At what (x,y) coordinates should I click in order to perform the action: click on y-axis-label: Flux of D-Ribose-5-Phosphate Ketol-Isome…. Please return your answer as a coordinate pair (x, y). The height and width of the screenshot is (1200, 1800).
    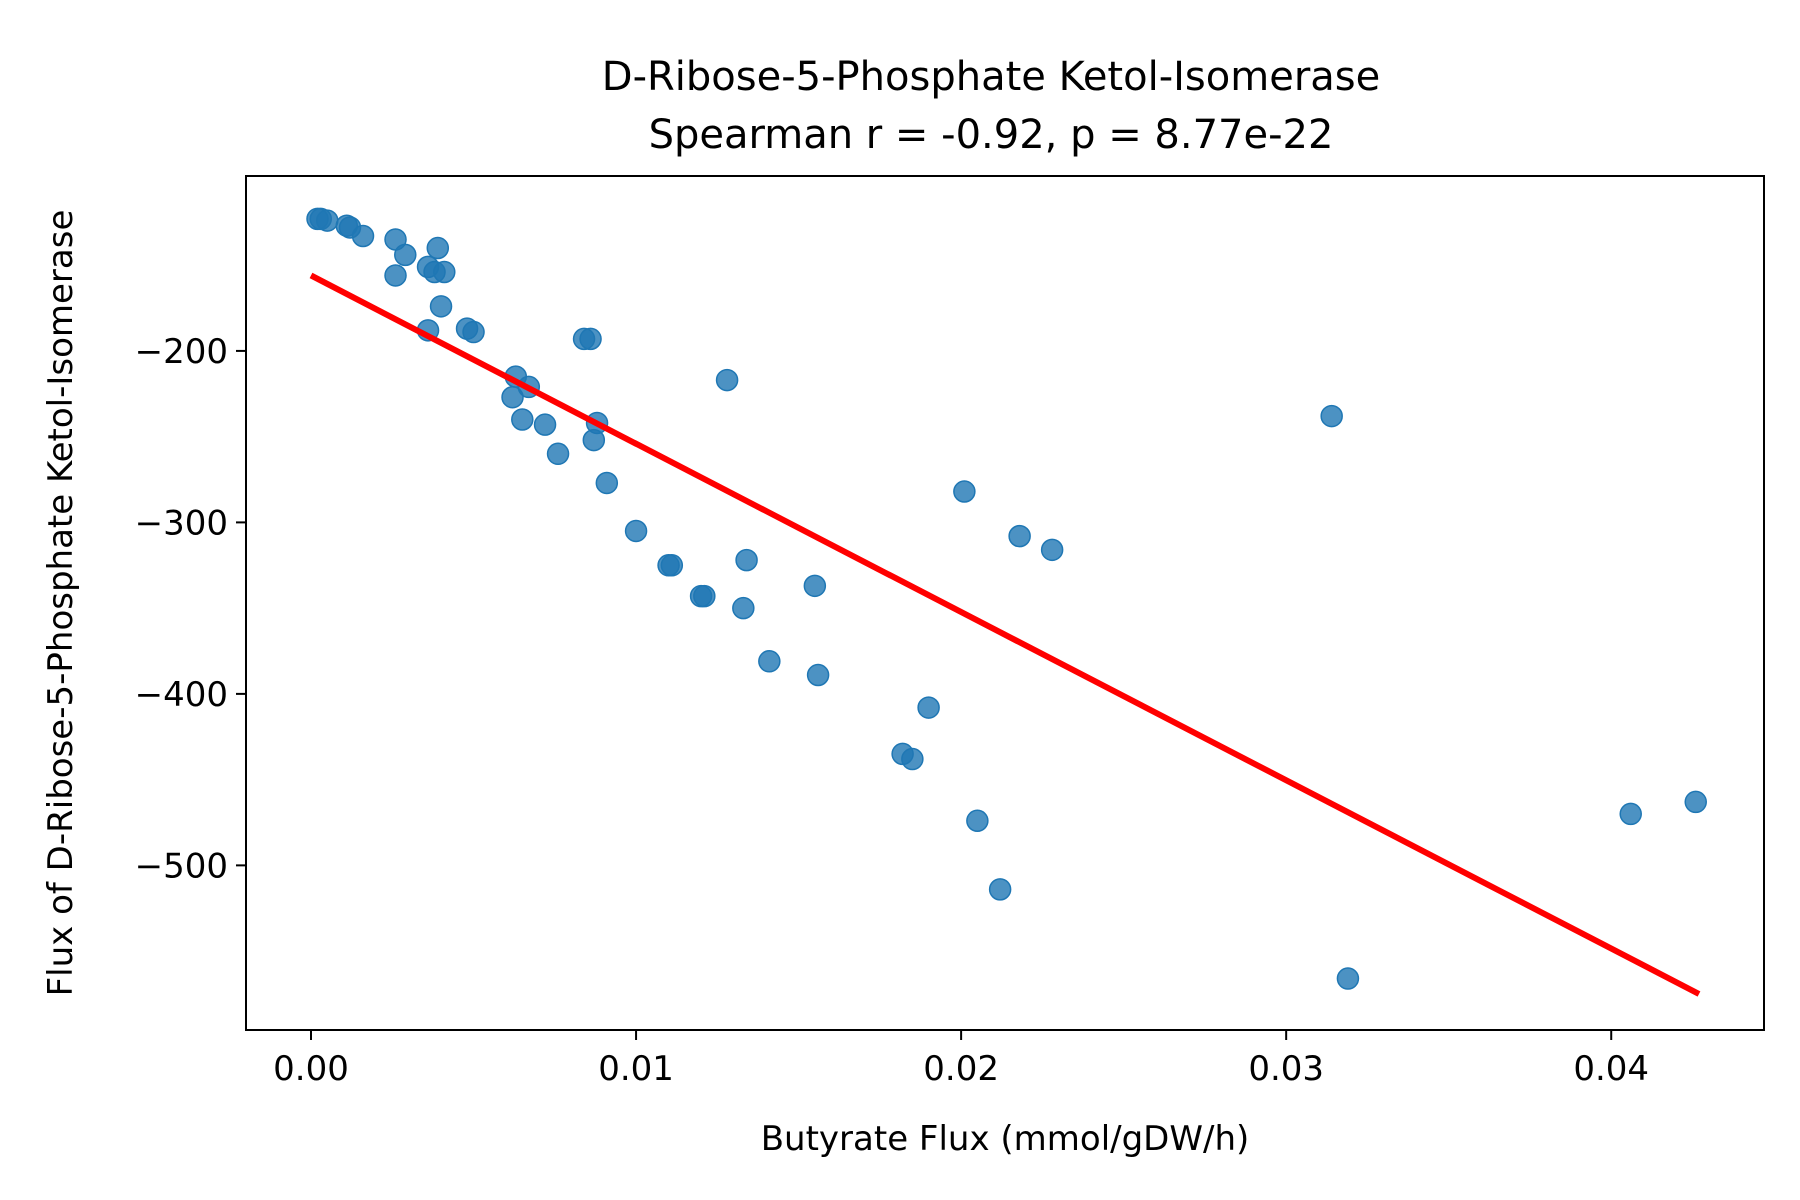
    Looking at the image, I should click on (61, 603).